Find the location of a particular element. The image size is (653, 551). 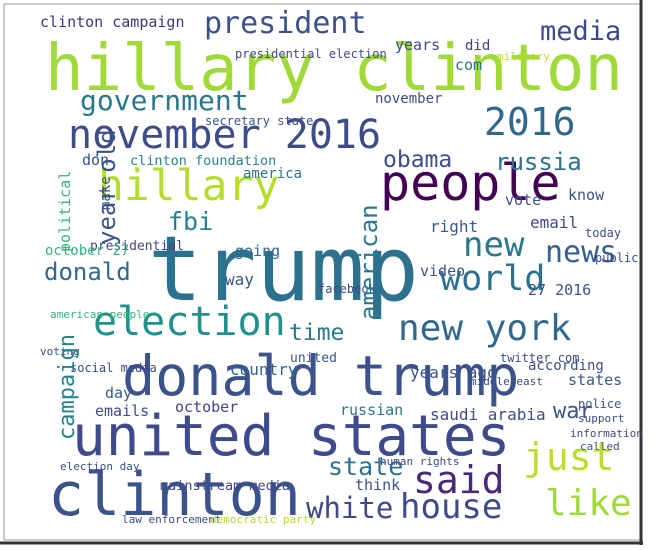

word: don is located at coordinates (95, 160).